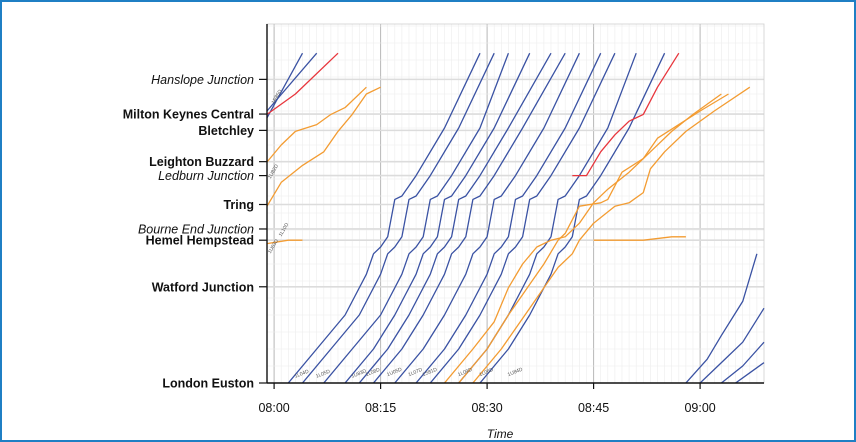  I want to click on x-tick-label: 08:00, so click(273, 408).